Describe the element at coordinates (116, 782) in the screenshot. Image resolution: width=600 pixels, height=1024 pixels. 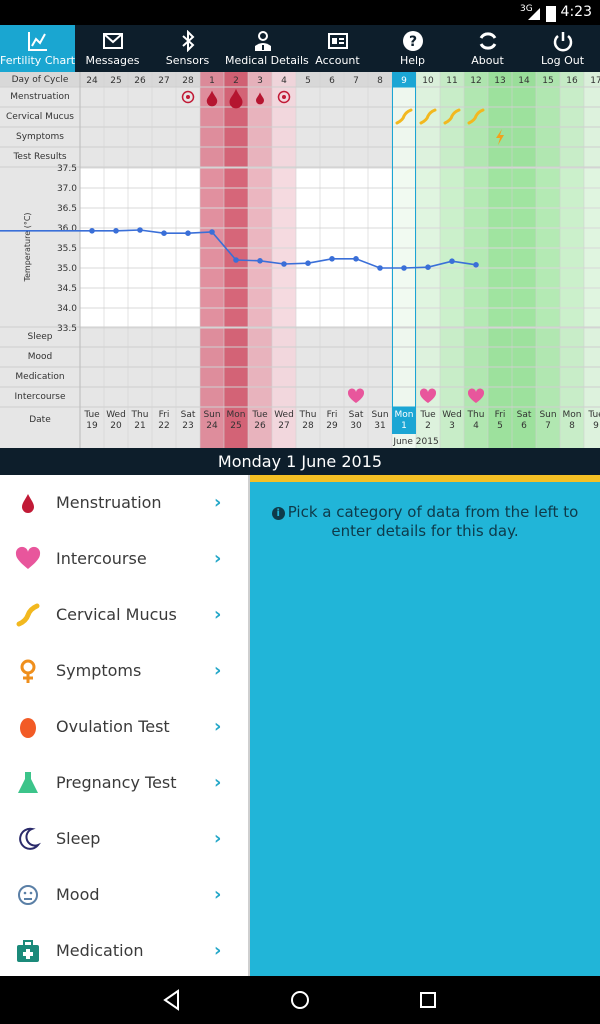
I see `category-label: Pregnancy Test` at that location.